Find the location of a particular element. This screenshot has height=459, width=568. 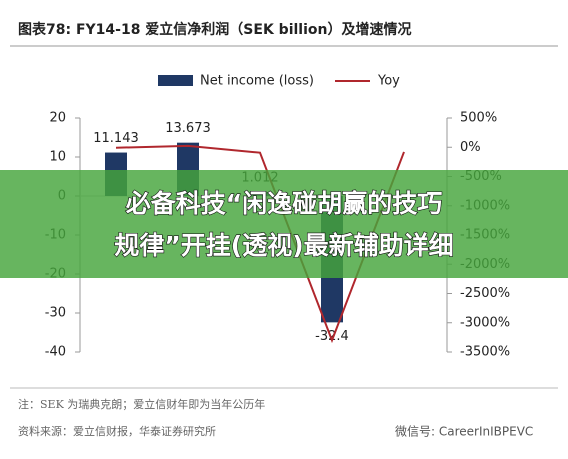

chart-title: 图表78: FY14-18 爱立信净利润（SEK billion）及增速情况 is located at coordinates (214, 29).